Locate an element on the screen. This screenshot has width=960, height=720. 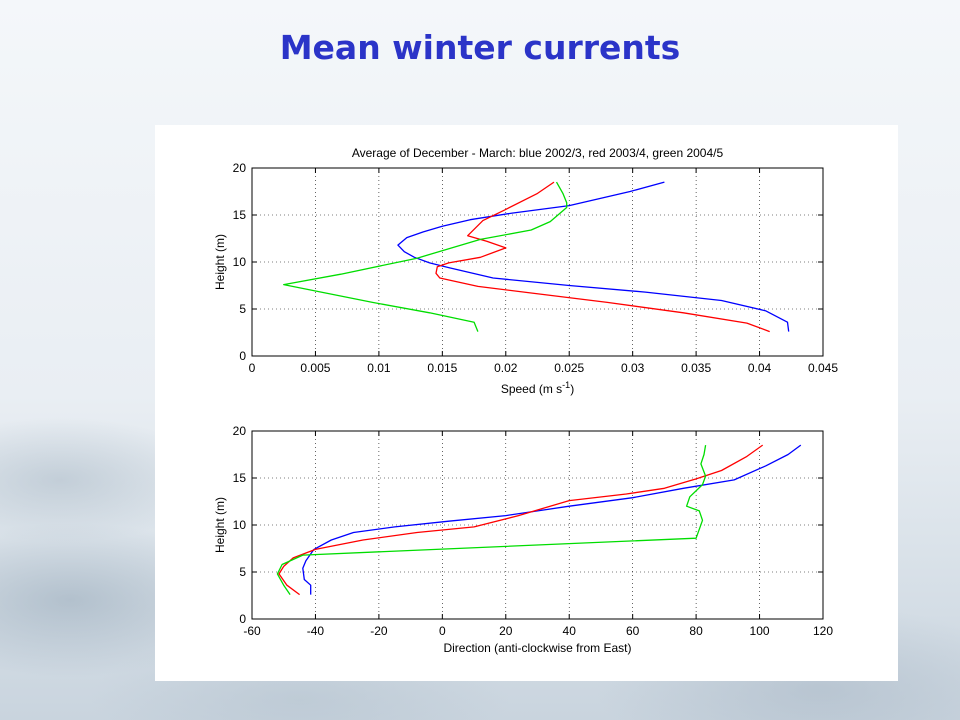
x-tick-label: -40 is located at coordinates (316, 631).